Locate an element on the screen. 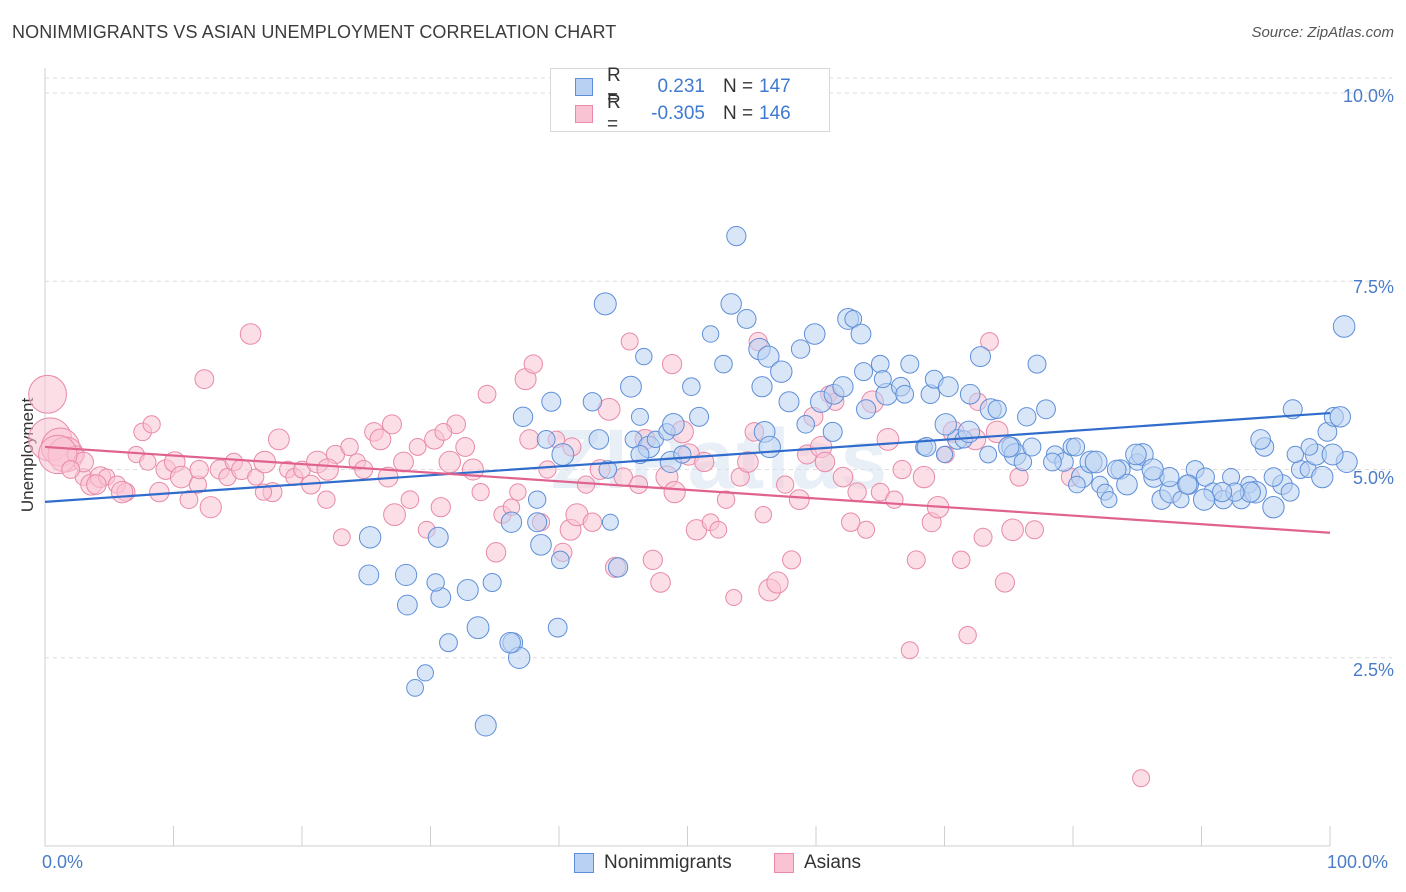 The width and height of the screenshot is (1406, 892). x-tick-label-min: 0.0% is located at coordinates (63, 862).